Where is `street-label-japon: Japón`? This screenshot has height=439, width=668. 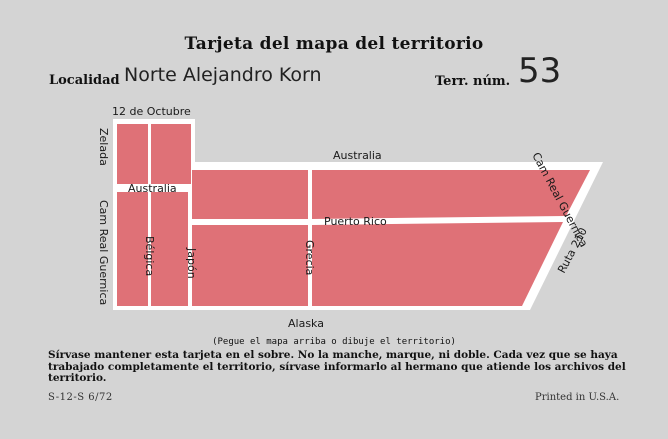 street-label-japon: Japón is located at coordinates (191, 263).